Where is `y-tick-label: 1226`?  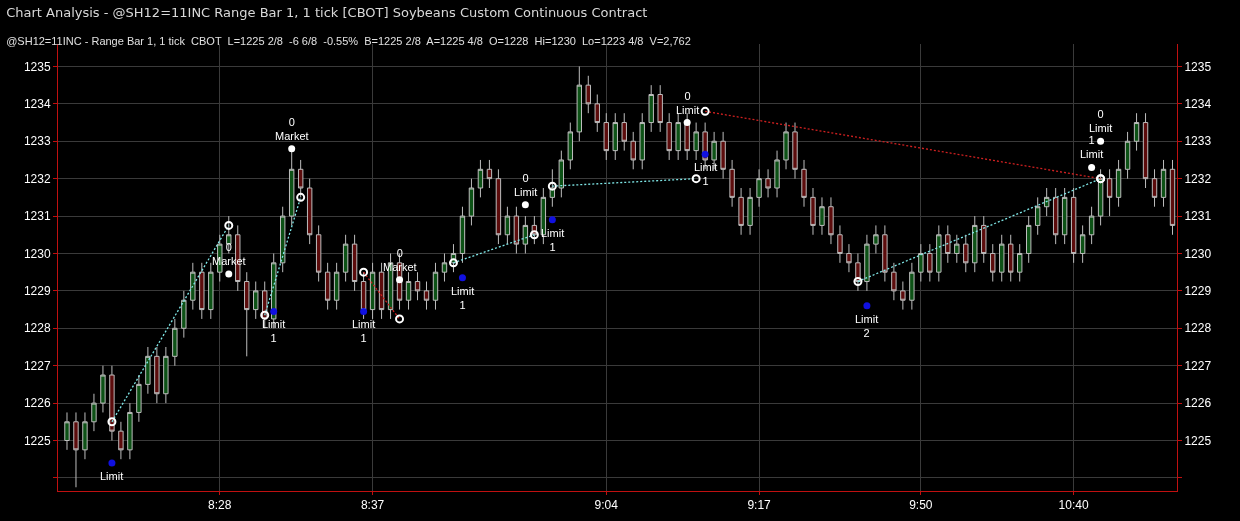
y-tick-label: 1226 is located at coordinates (37, 403).